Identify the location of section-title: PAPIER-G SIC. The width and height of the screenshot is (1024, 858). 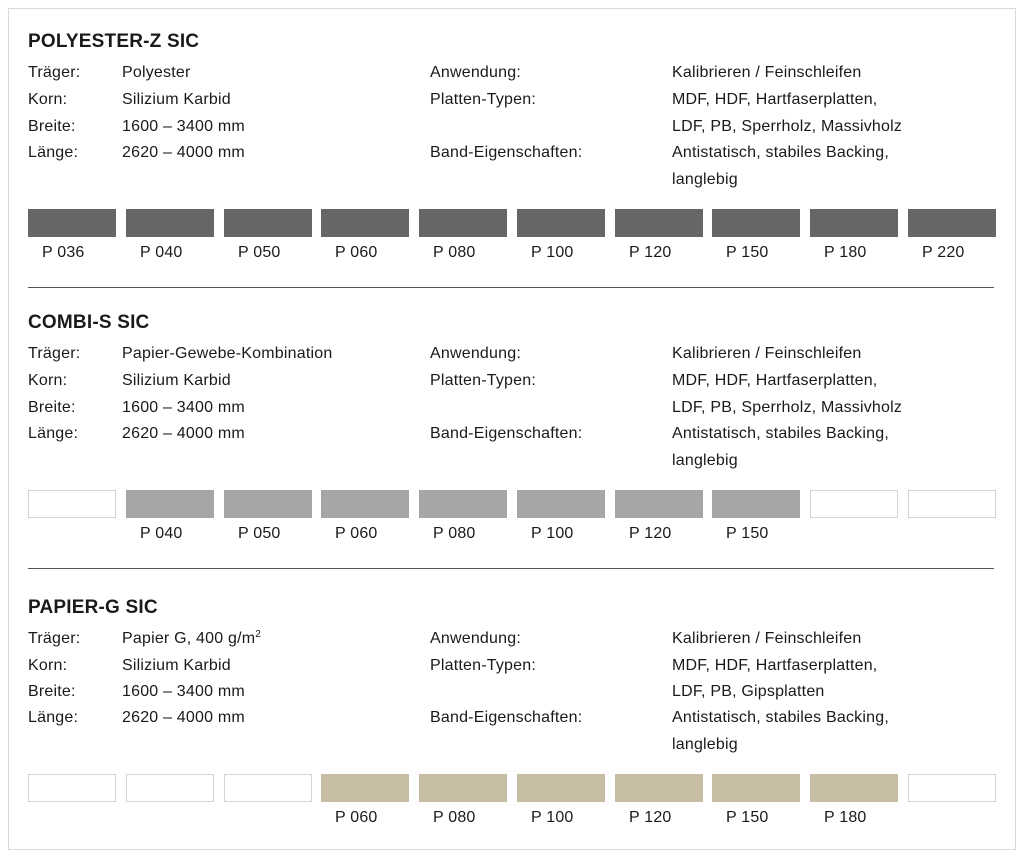
(93, 607).